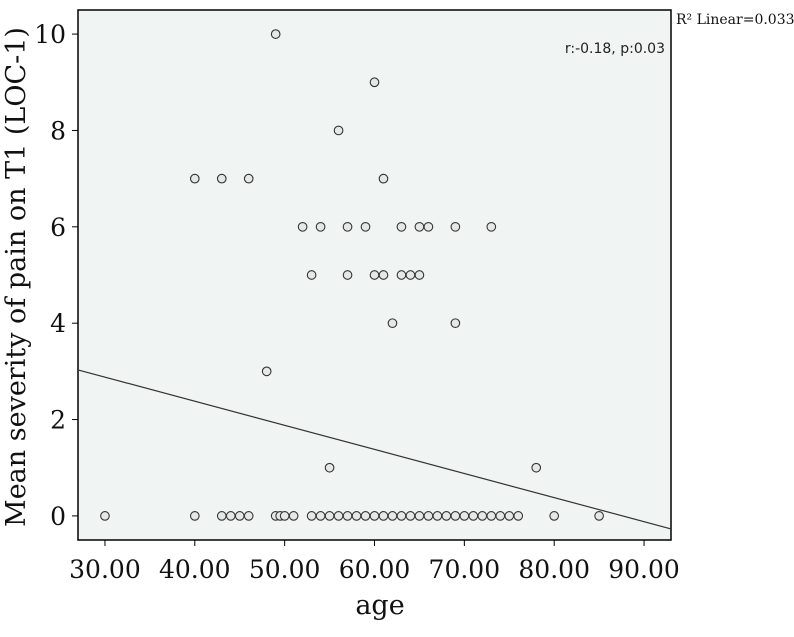 The image size is (794, 637). What do you see at coordinates (58, 323) in the screenshot?
I see `y-tick-label: 4` at bounding box center [58, 323].